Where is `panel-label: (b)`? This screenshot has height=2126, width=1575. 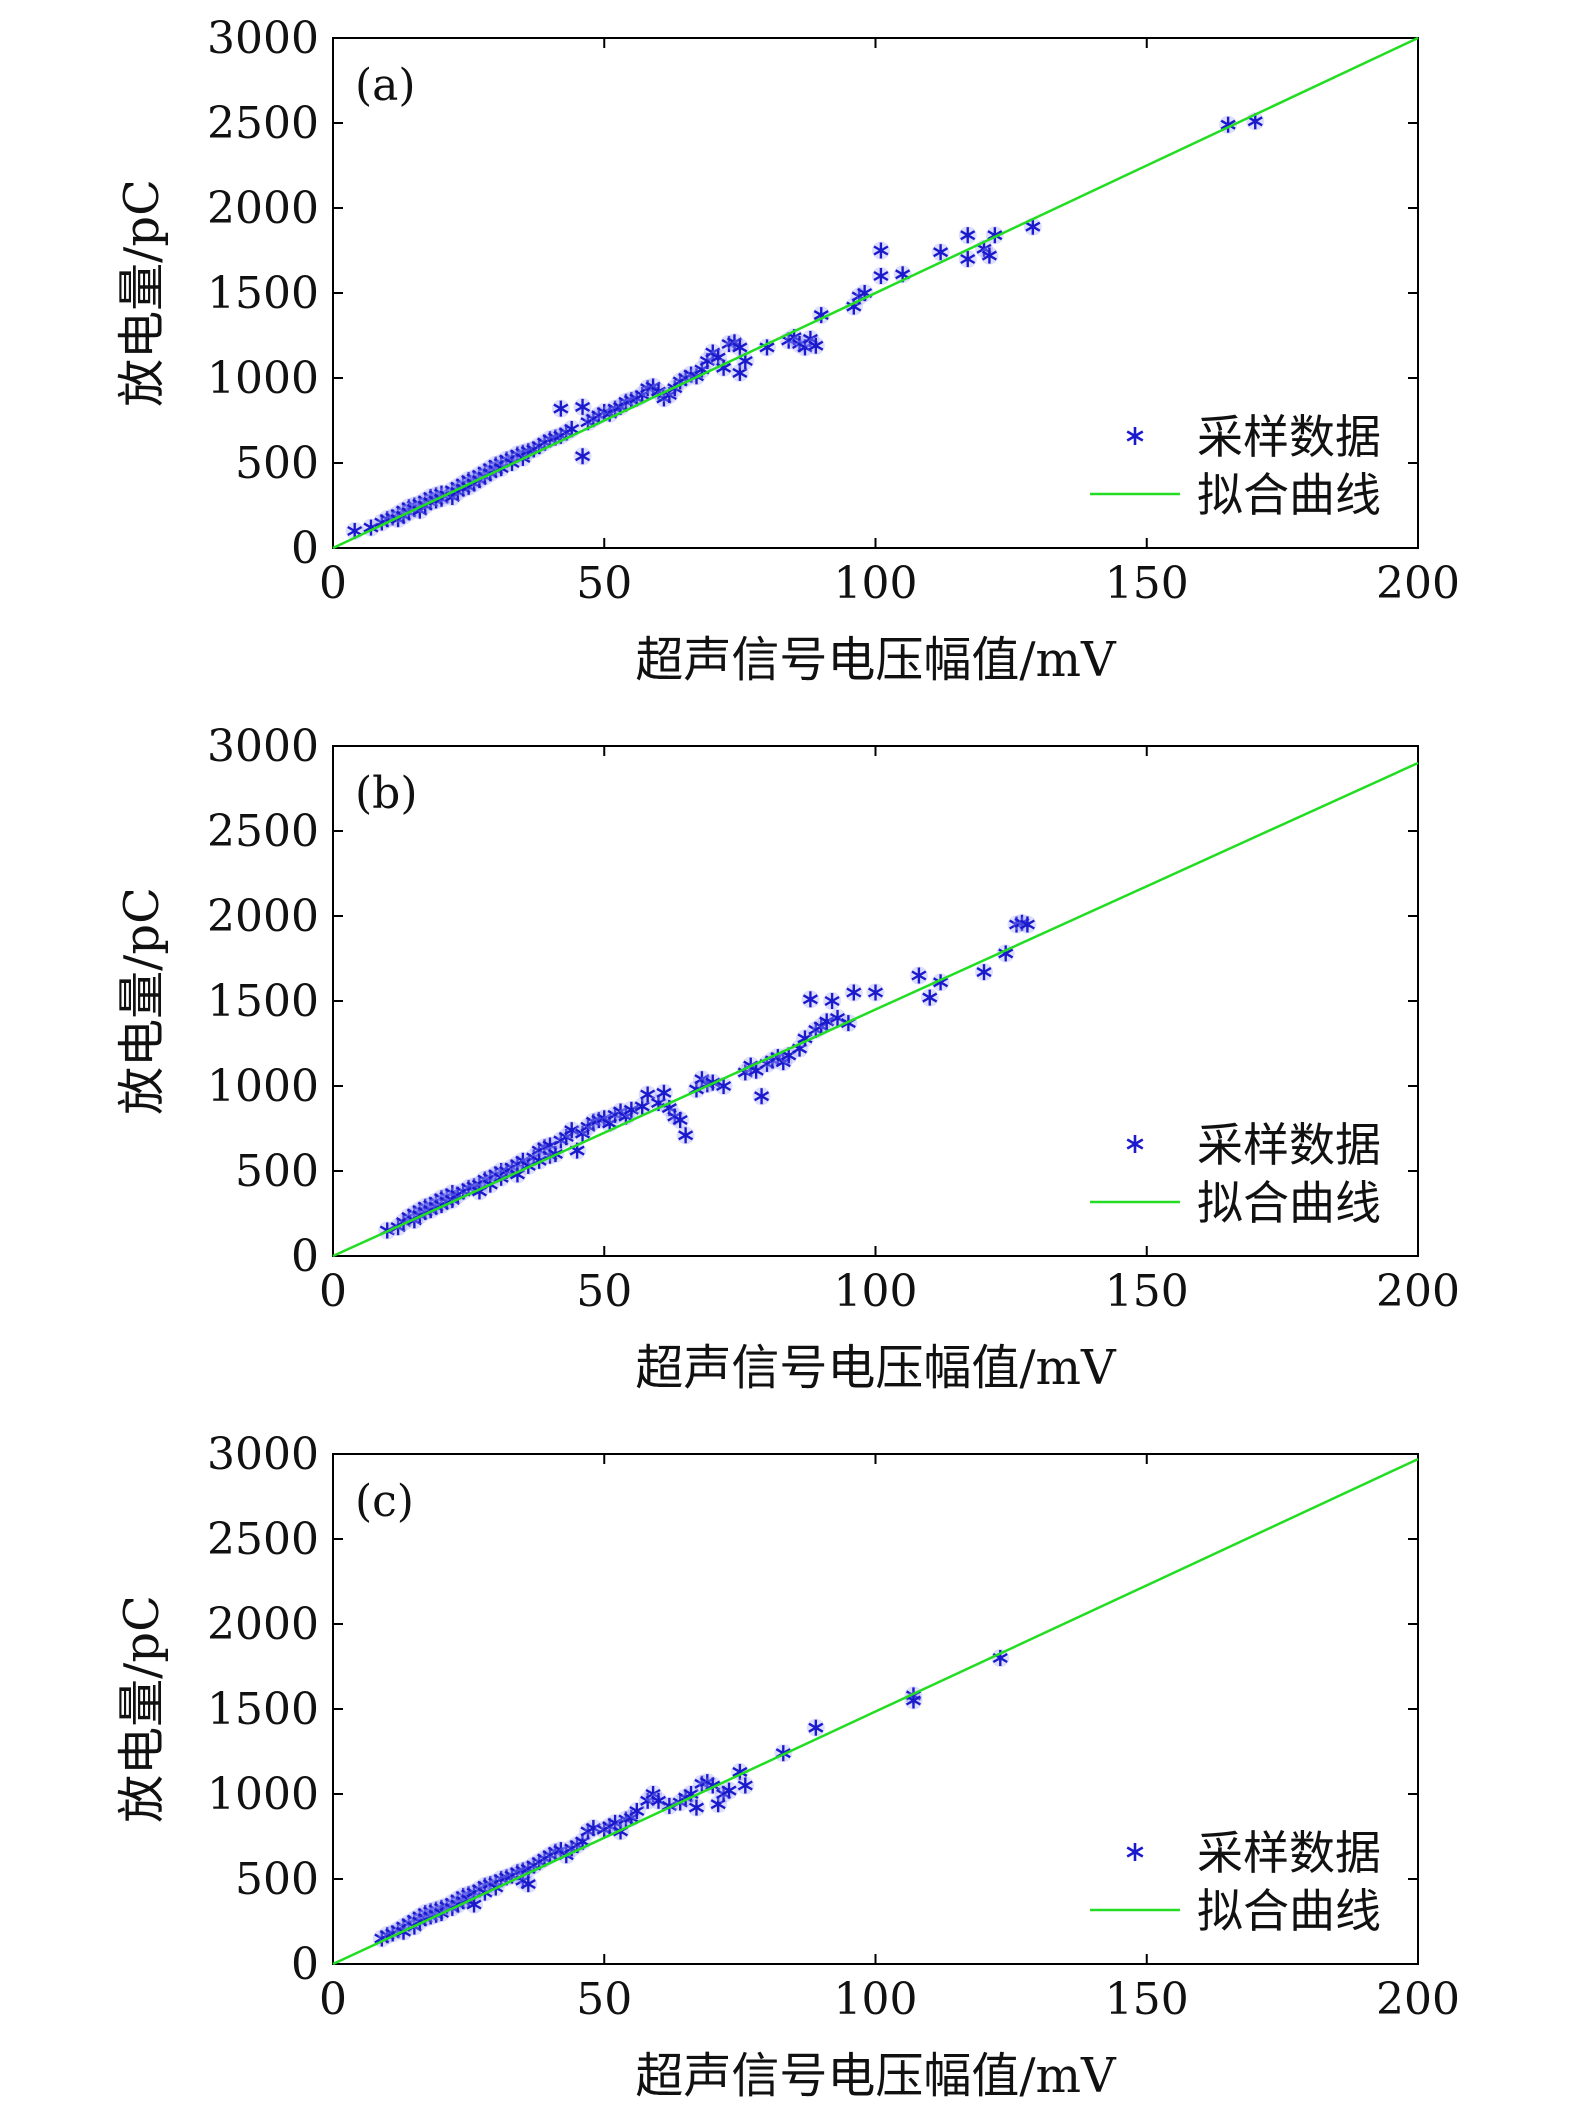
panel-label: (b) is located at coordinates (386, 793).